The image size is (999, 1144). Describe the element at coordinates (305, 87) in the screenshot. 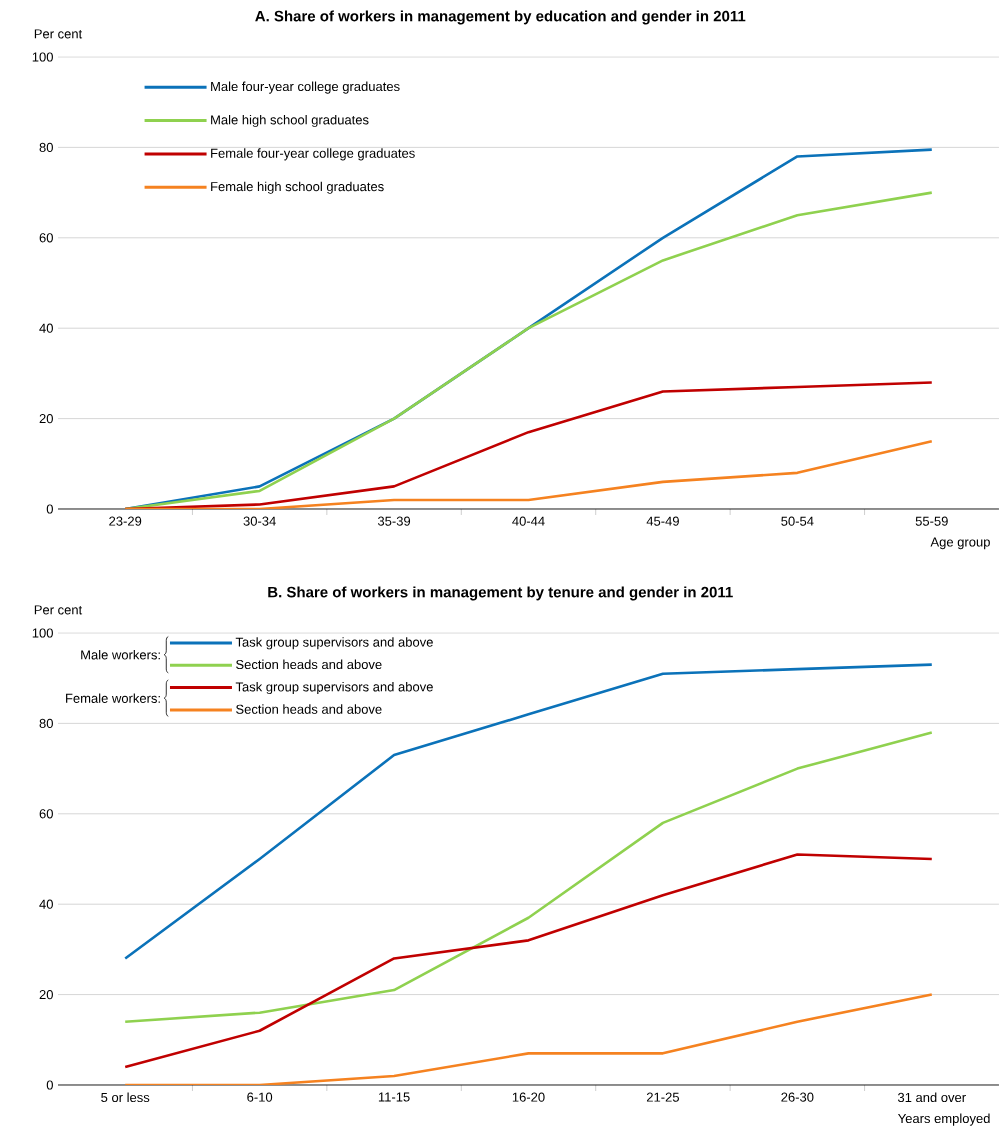

I see `legend-label: Male four-year college graduates` at that location.